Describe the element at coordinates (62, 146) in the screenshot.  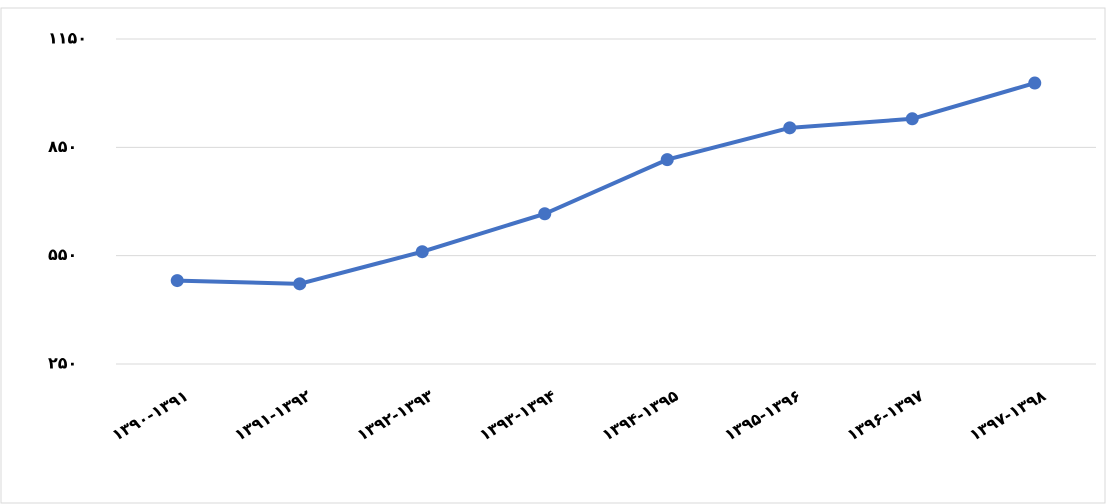
I see `y-tick-label: ۸۵۰` at that location.